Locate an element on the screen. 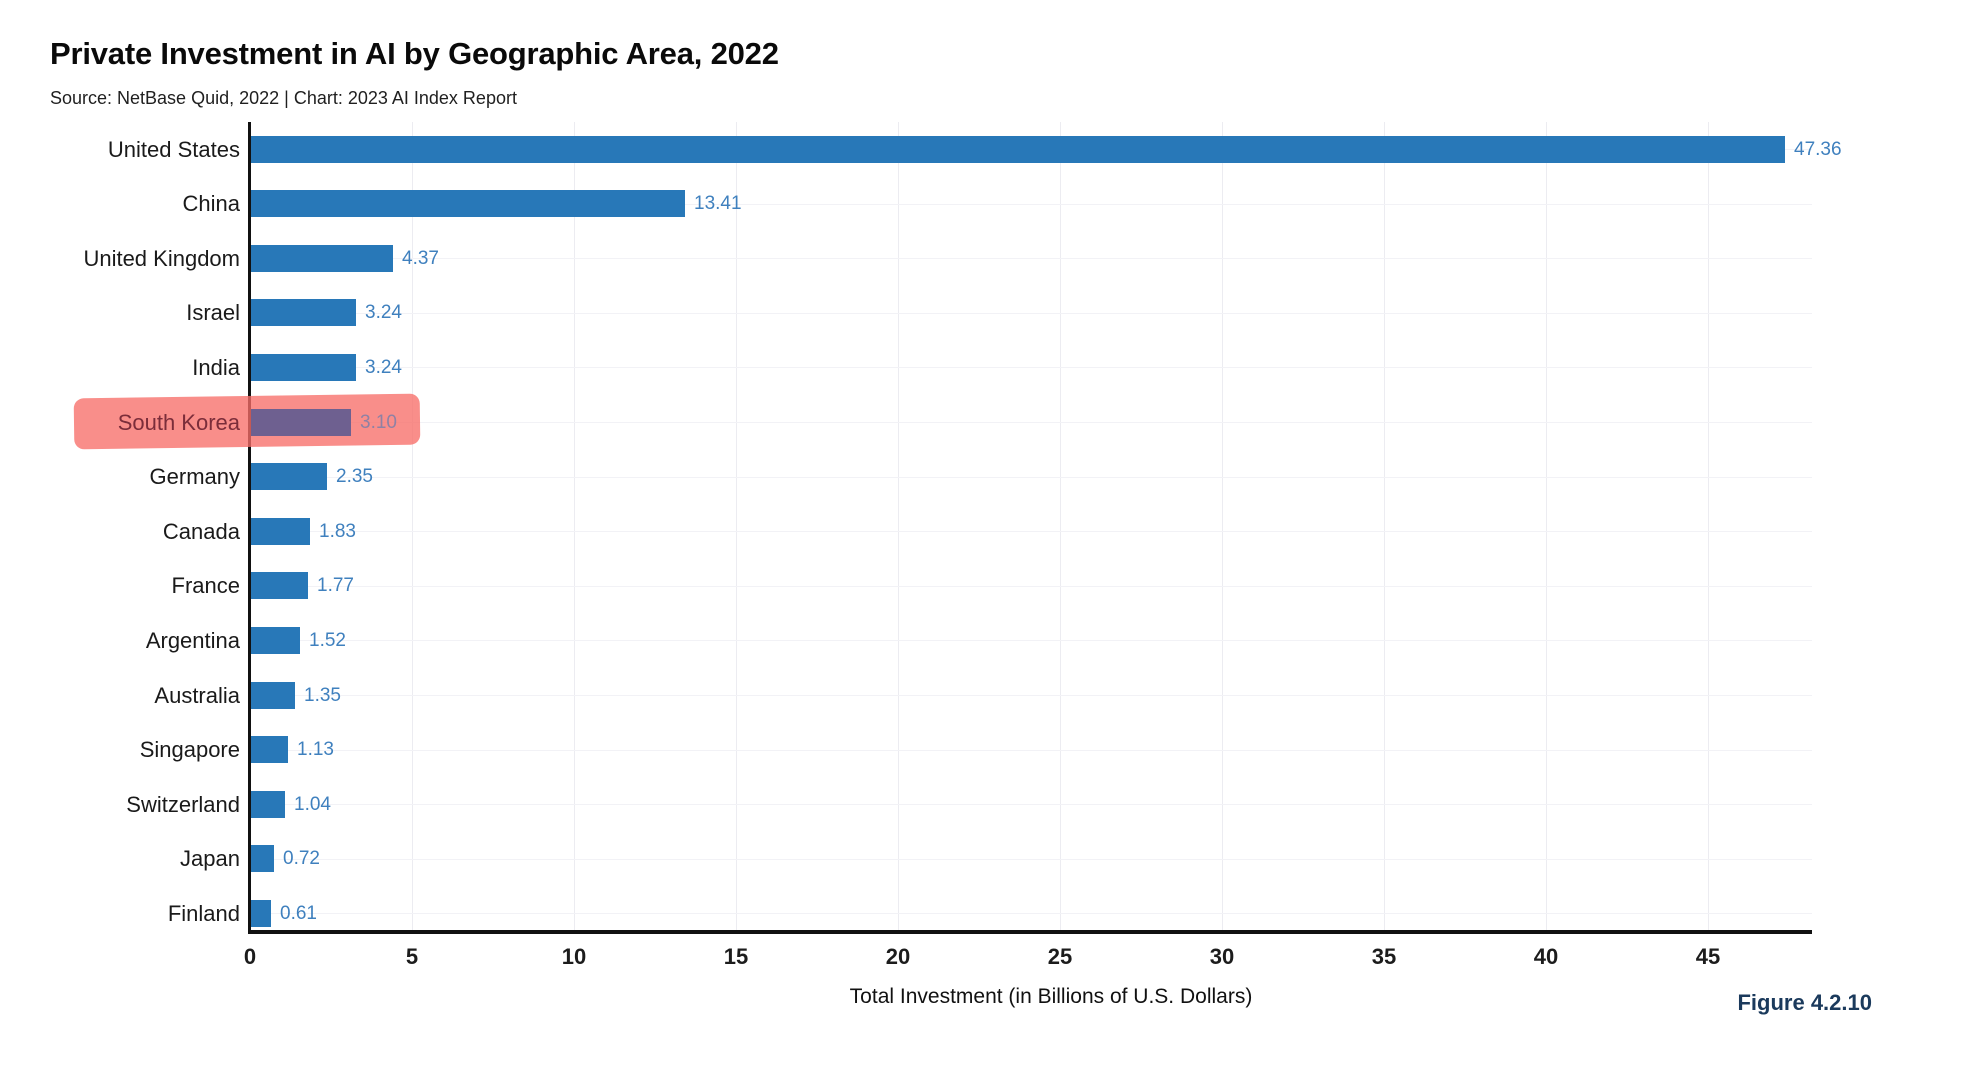 The height and width of the screenshot is (1078, 1985). bar-south-korea is located at coordinates (301, 422).